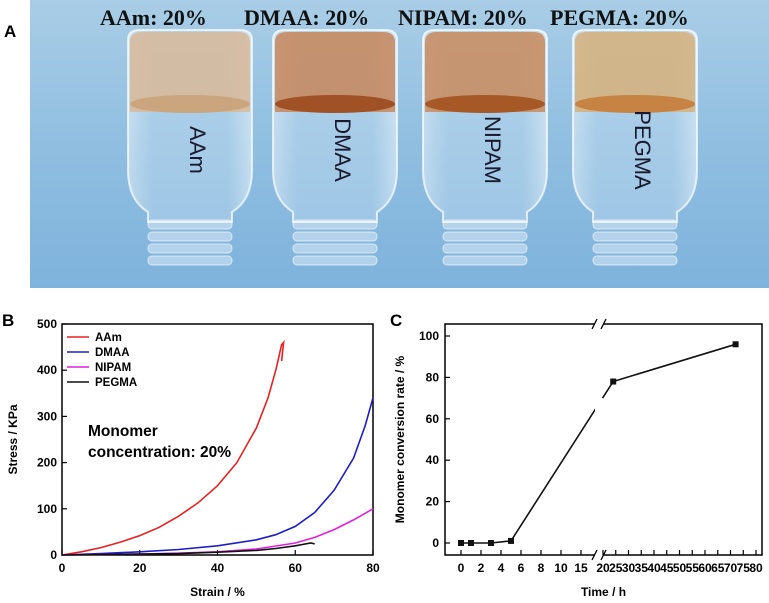  Describe the element at coordinates (481, 568) in the screenshot. I see `x-tick-label: 2` at that location.